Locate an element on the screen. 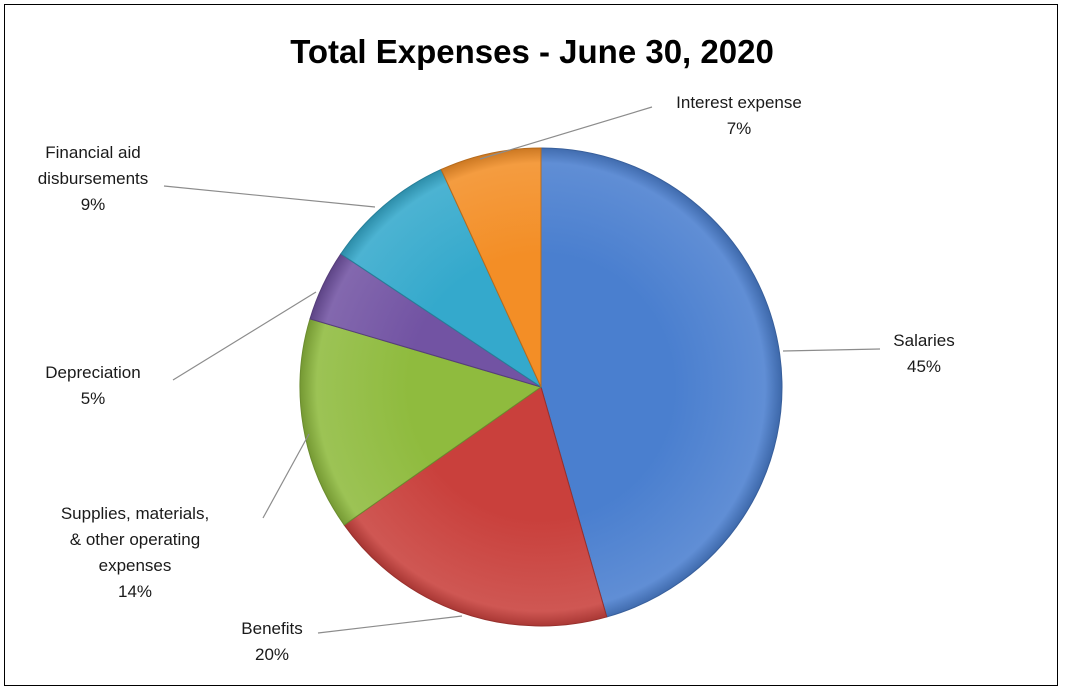 The image size is (1068, 692). pie-slice-benefits is located at coordinates (475, 506).